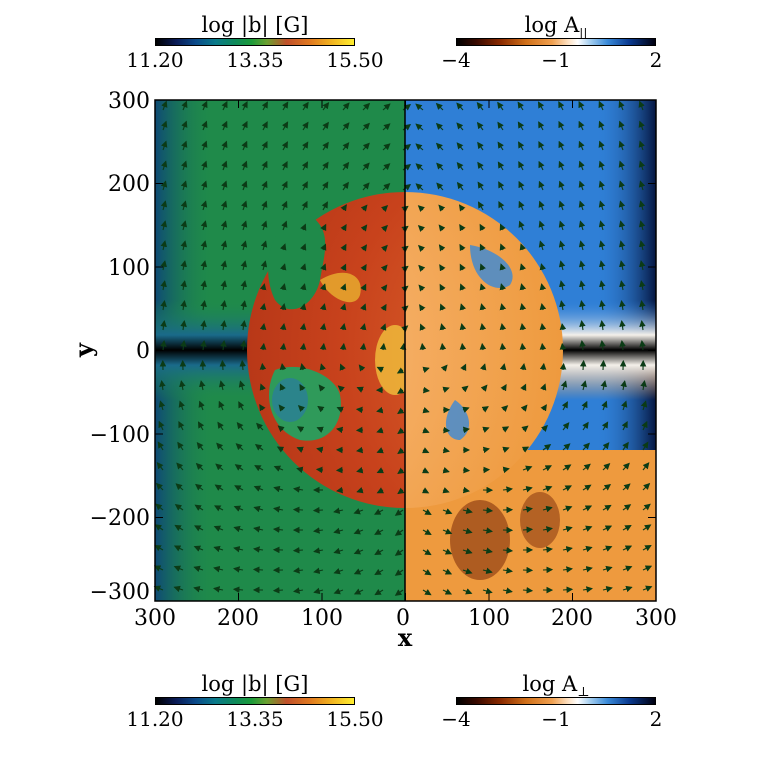 This screenshot has height=771, width=771. What do you see at coordinates (403, 618) in the screenshot?
I see `x-tick-label: 0` at bounding box center [403, 618].